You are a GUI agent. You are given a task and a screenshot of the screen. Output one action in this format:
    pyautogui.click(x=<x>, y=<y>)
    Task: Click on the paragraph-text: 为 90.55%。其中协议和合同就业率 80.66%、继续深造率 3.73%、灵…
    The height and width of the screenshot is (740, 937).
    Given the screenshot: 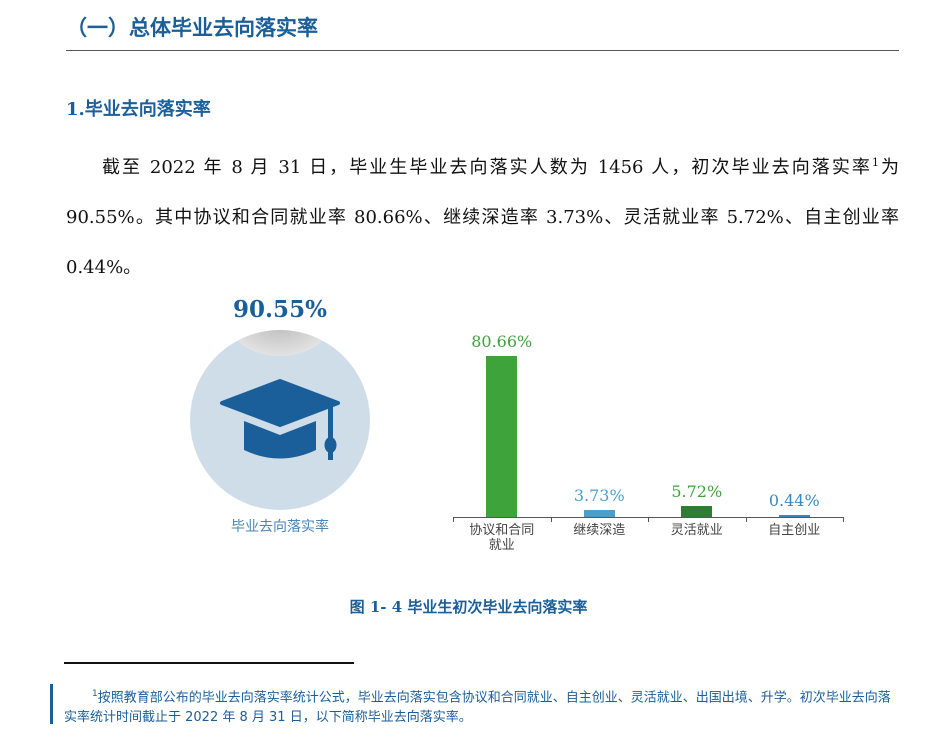 What is the action you would take?
    pyautogui.click(x=482, y=217)
    